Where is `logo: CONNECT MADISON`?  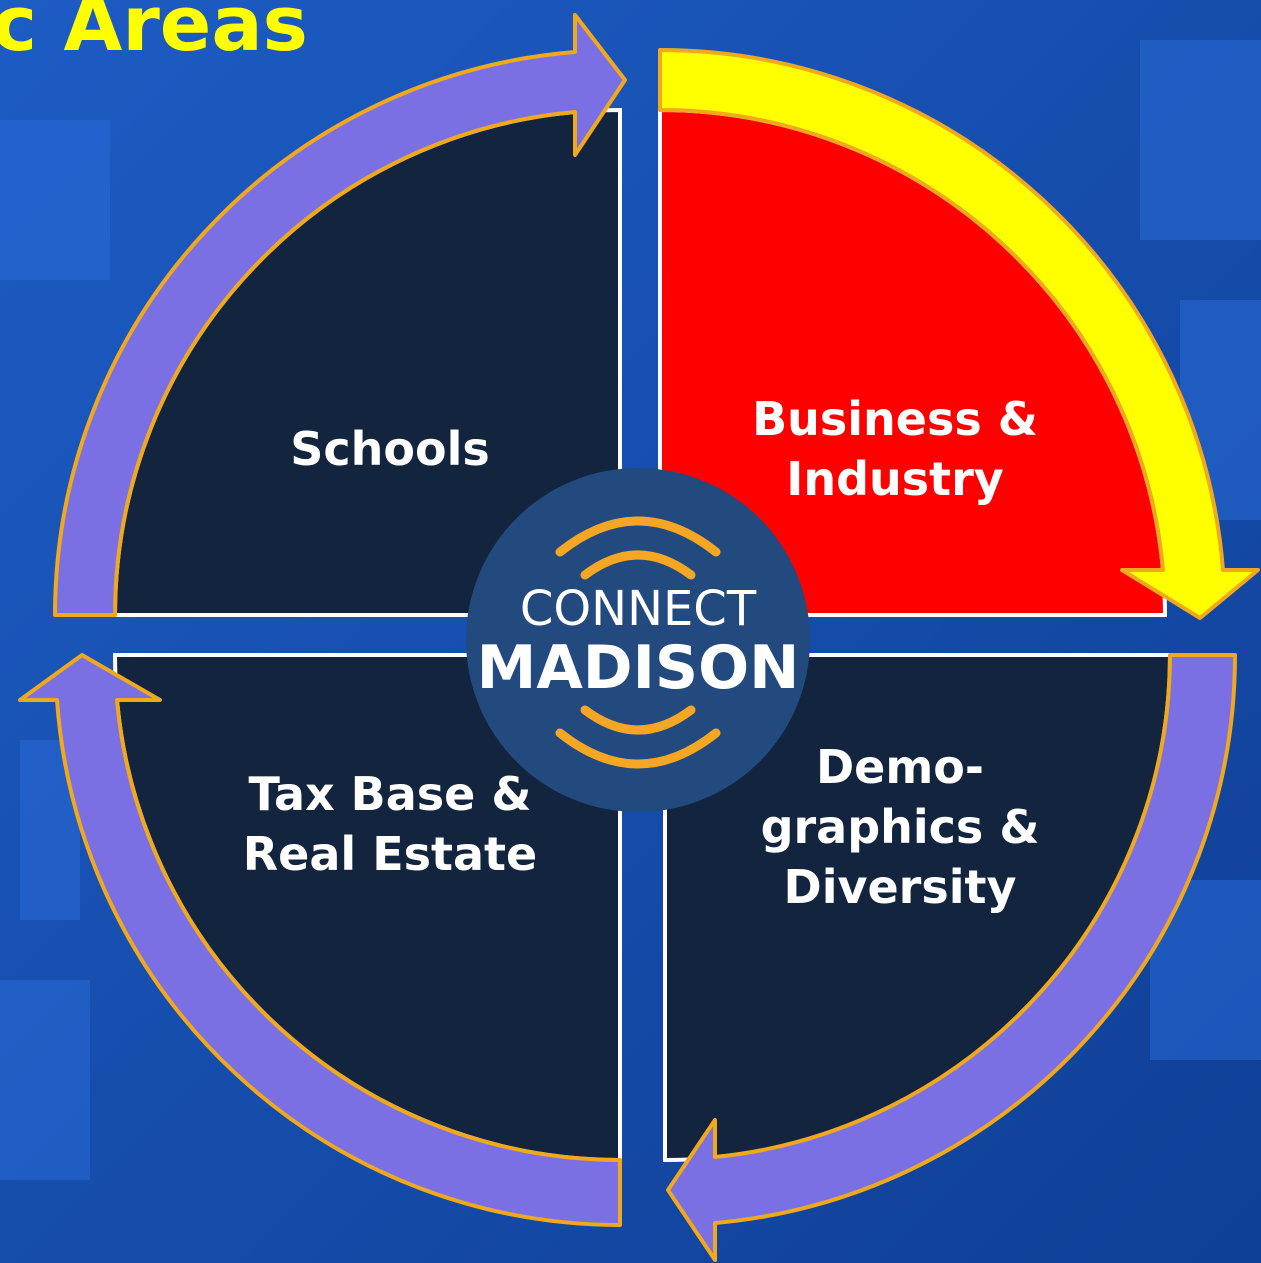
logo: CONNECT MADISON is located at coordinates (638, 640).